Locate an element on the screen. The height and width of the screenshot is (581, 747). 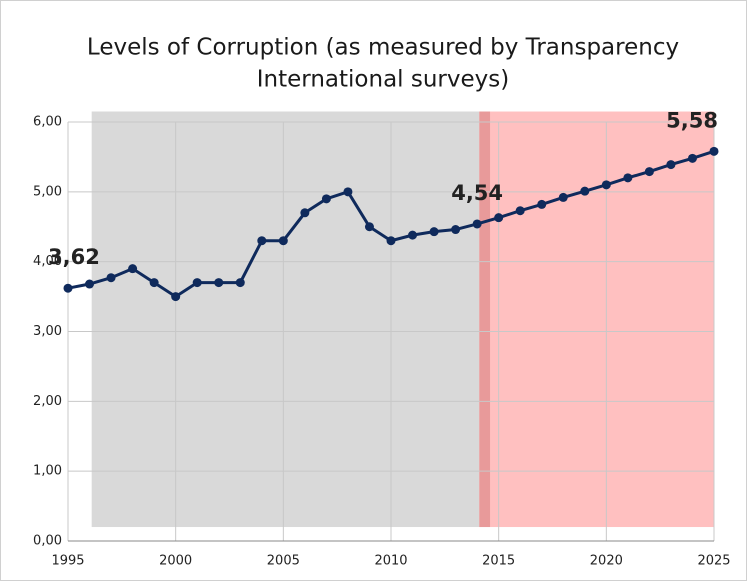
y-tick-label: 1,00 is located at coordinates (47, 471).